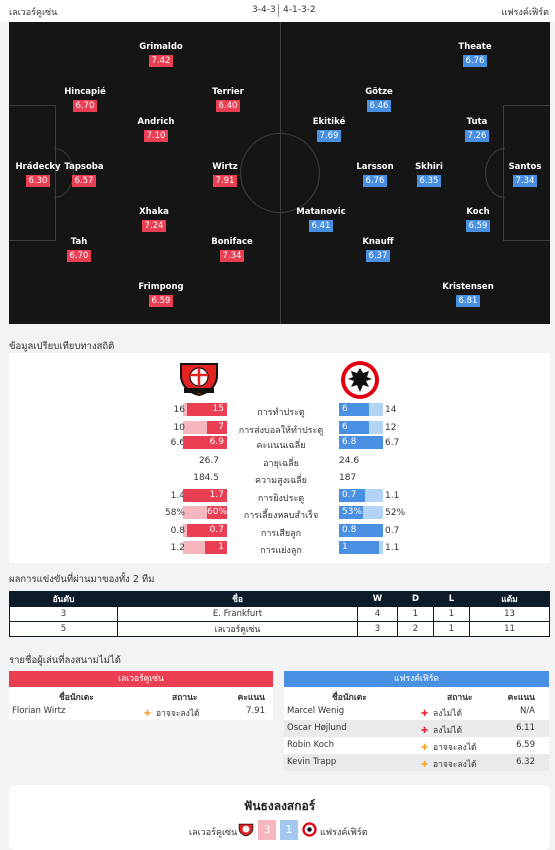 The height and width of the screenshot is (850, 555). Describe the element at coordinates (281, 431) in the screenshot. I see `stat-label: การส่งบอลให้ทำประตู` at that location.